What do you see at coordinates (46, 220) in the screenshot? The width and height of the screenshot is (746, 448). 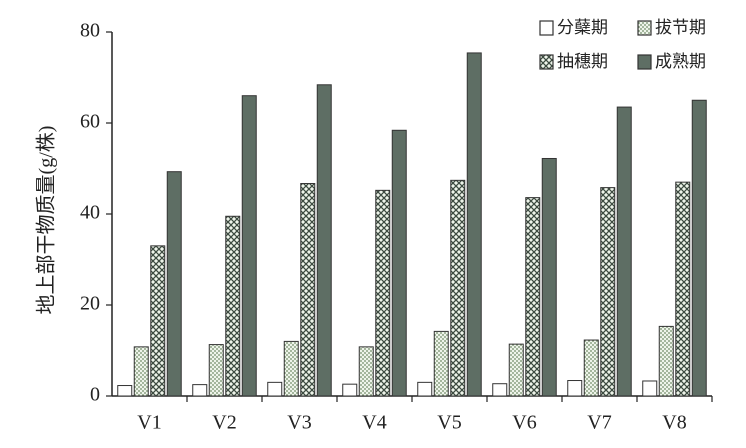 I see `y-axis-label: 地上部干物质量(g/株)` at bounding box center [46, 220].